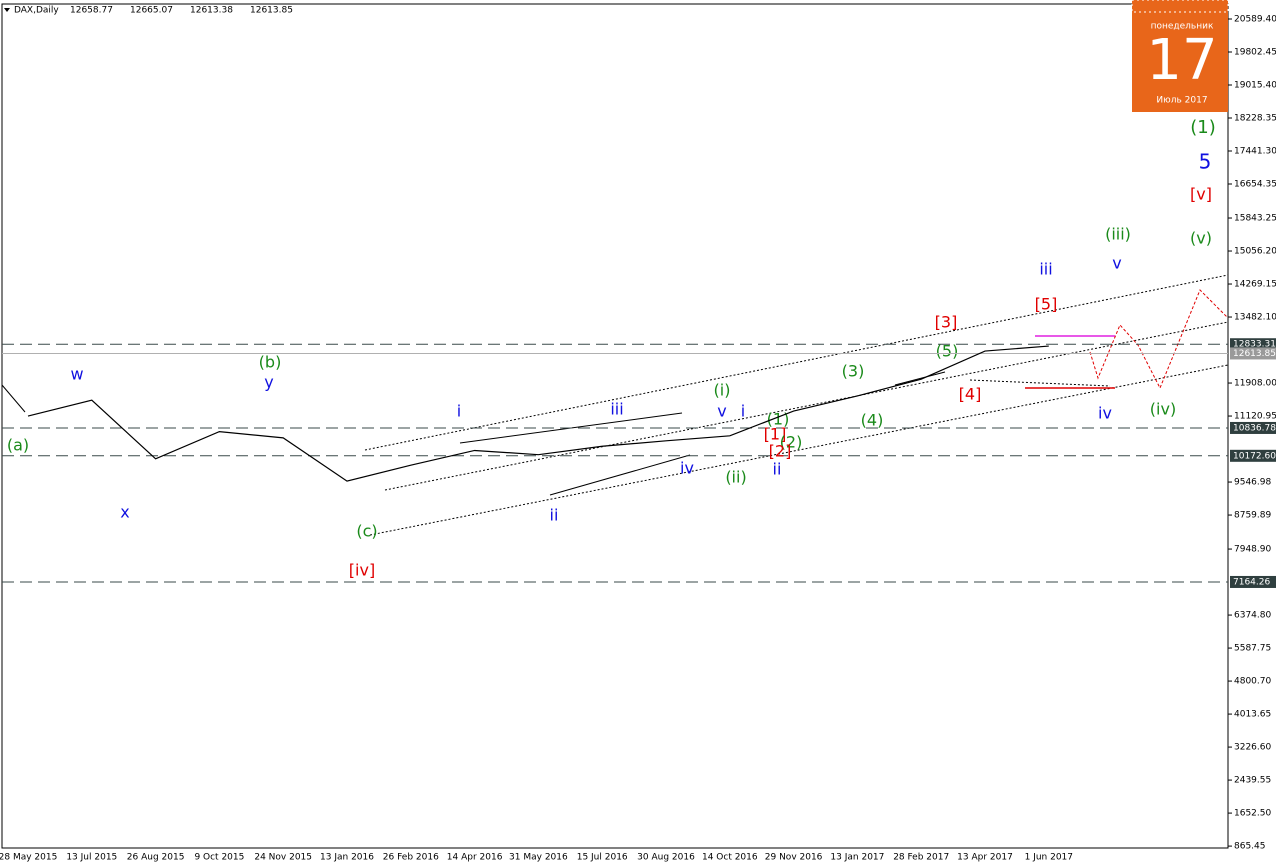 The height and width of the screenshot is (868, 1276). I want to click on calendar-month: Июль 2017, so click(1181, 101).